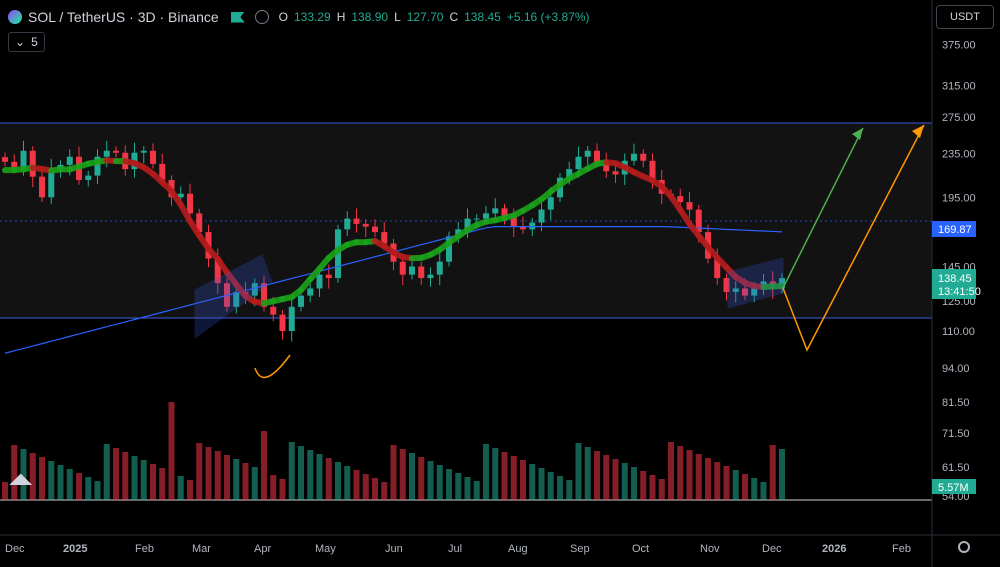 Image resolution: width=1000 pixels, height=567 pixels. I want to click on indicators-count: 5, so click(34, 42).